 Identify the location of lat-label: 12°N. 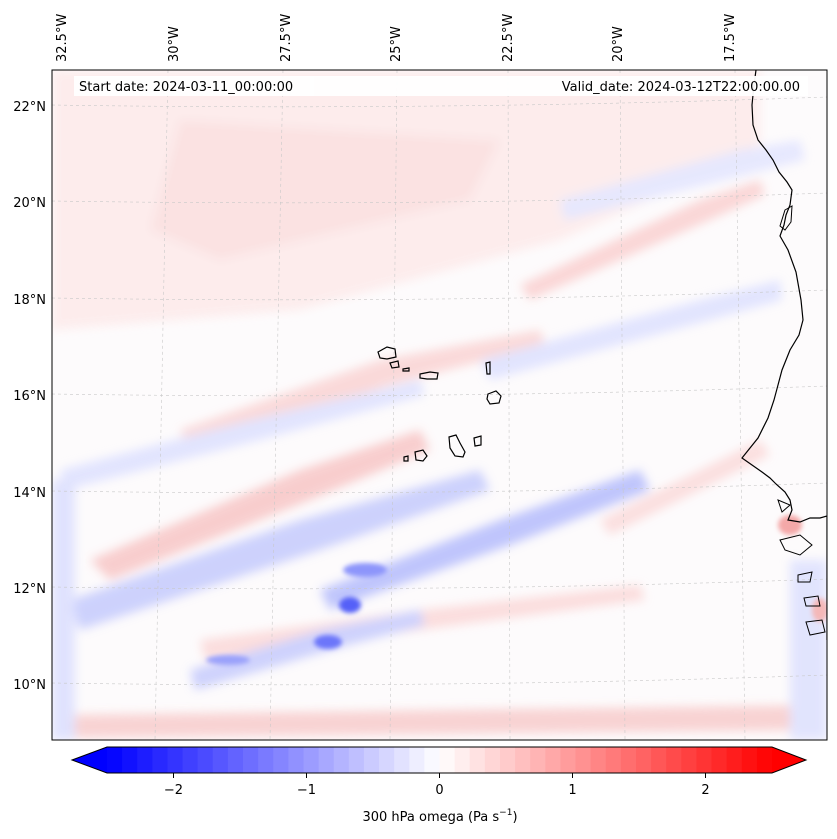
(29, 589).